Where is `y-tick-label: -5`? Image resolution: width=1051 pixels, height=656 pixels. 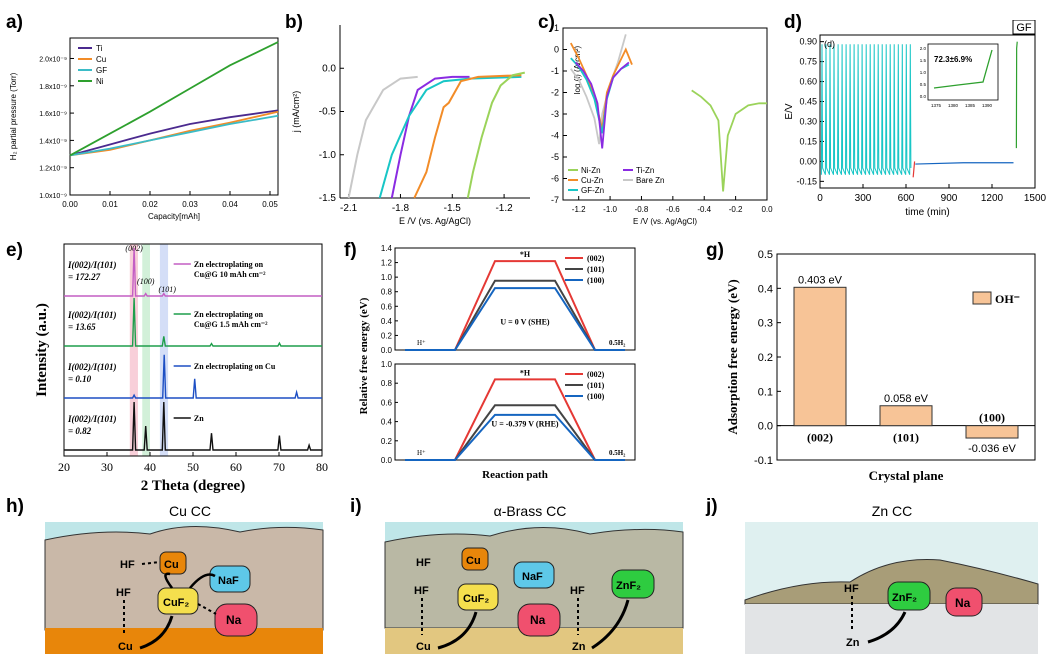 y-tick-label: -5 is located at coordinates (555, 157).